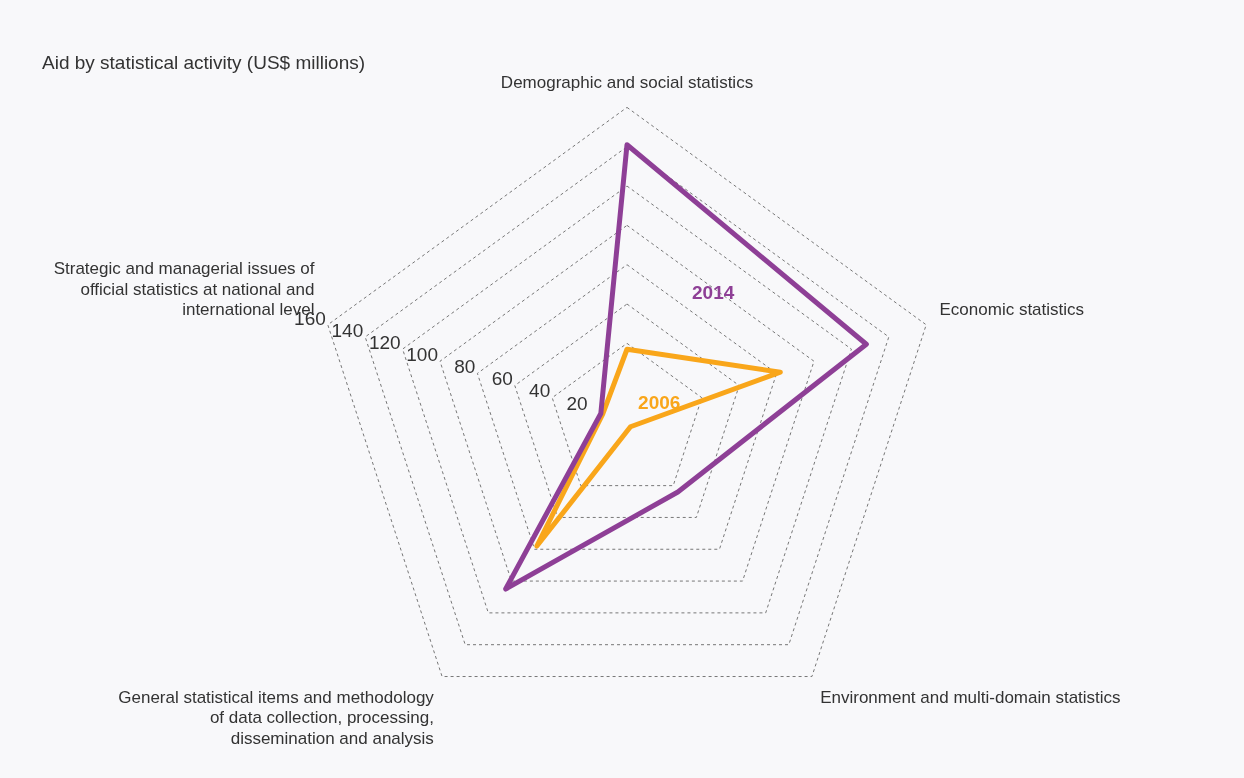 Image resolution: width=1244 pixels, height=778 pixels. What do you see at coordinates (276, 717) in the screenshot?
I see `spoke-label: General statistical items and methodology of data collection, processing, dissemination and analysis` at bounding box center [276, 717].